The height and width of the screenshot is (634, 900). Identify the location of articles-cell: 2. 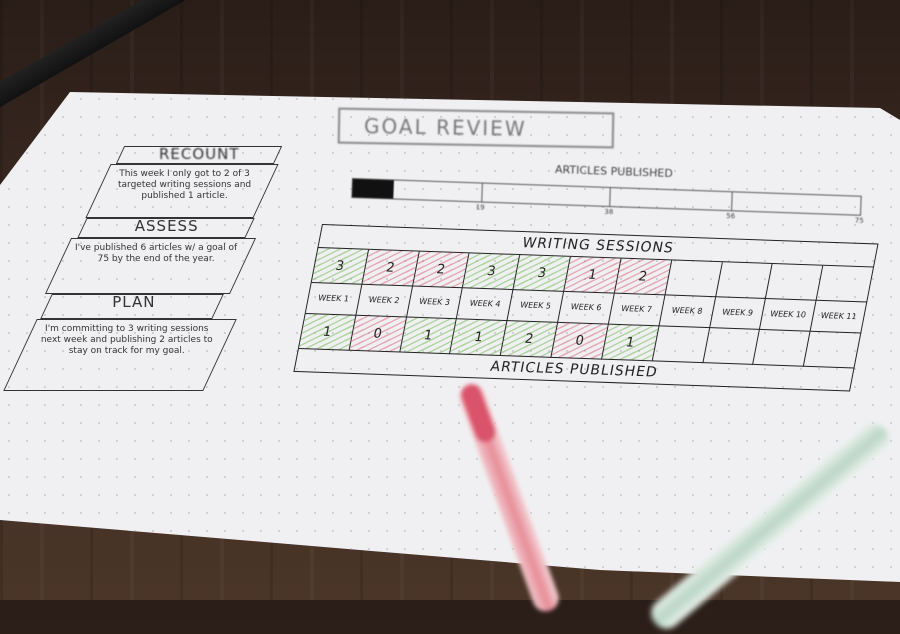
(529, 339).